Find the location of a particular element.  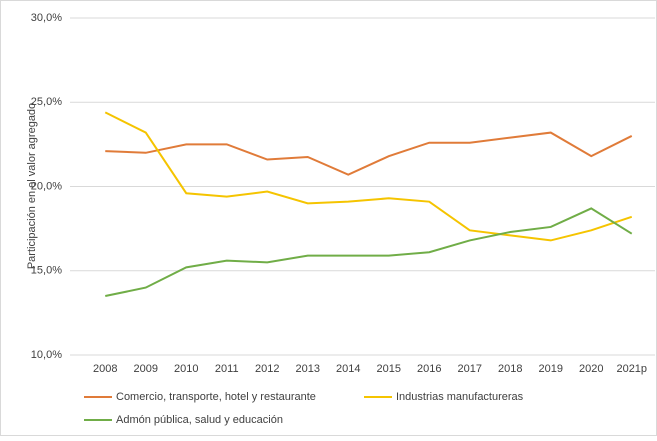

x-tick-label: 2008 is located at coordinates (105, 369).